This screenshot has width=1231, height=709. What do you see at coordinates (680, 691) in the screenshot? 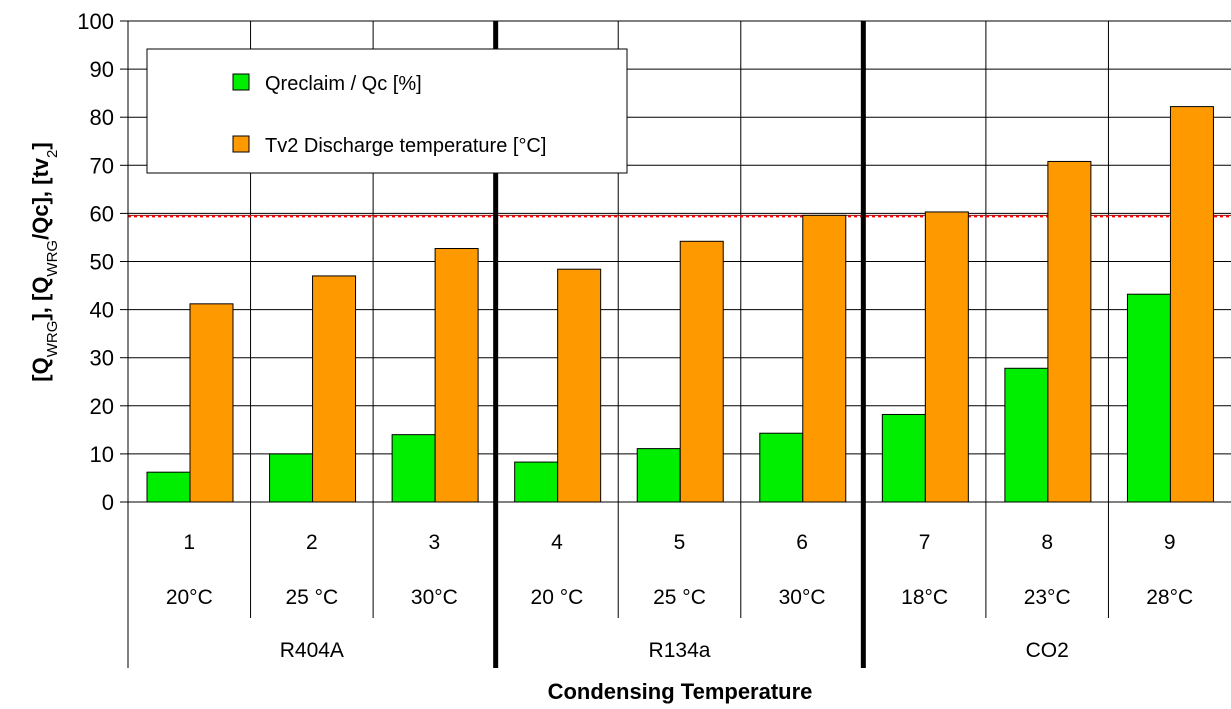
I see `x-axis-title: Condensing Temperature` at bounding box center [680, 691].